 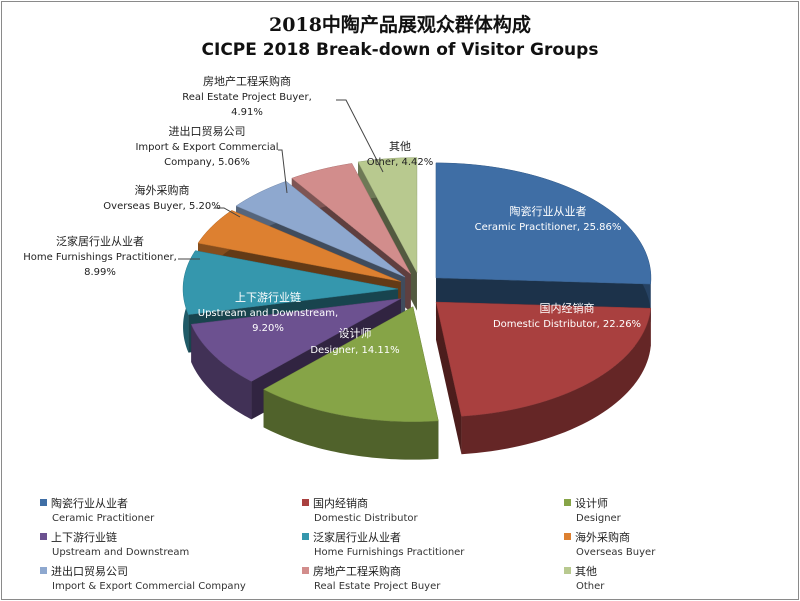 What do you see at coordinates (161, 206) in the screenshot?
I see `data-label: Overseas Buyer, 5.20%` at bounding box center [161, 206].